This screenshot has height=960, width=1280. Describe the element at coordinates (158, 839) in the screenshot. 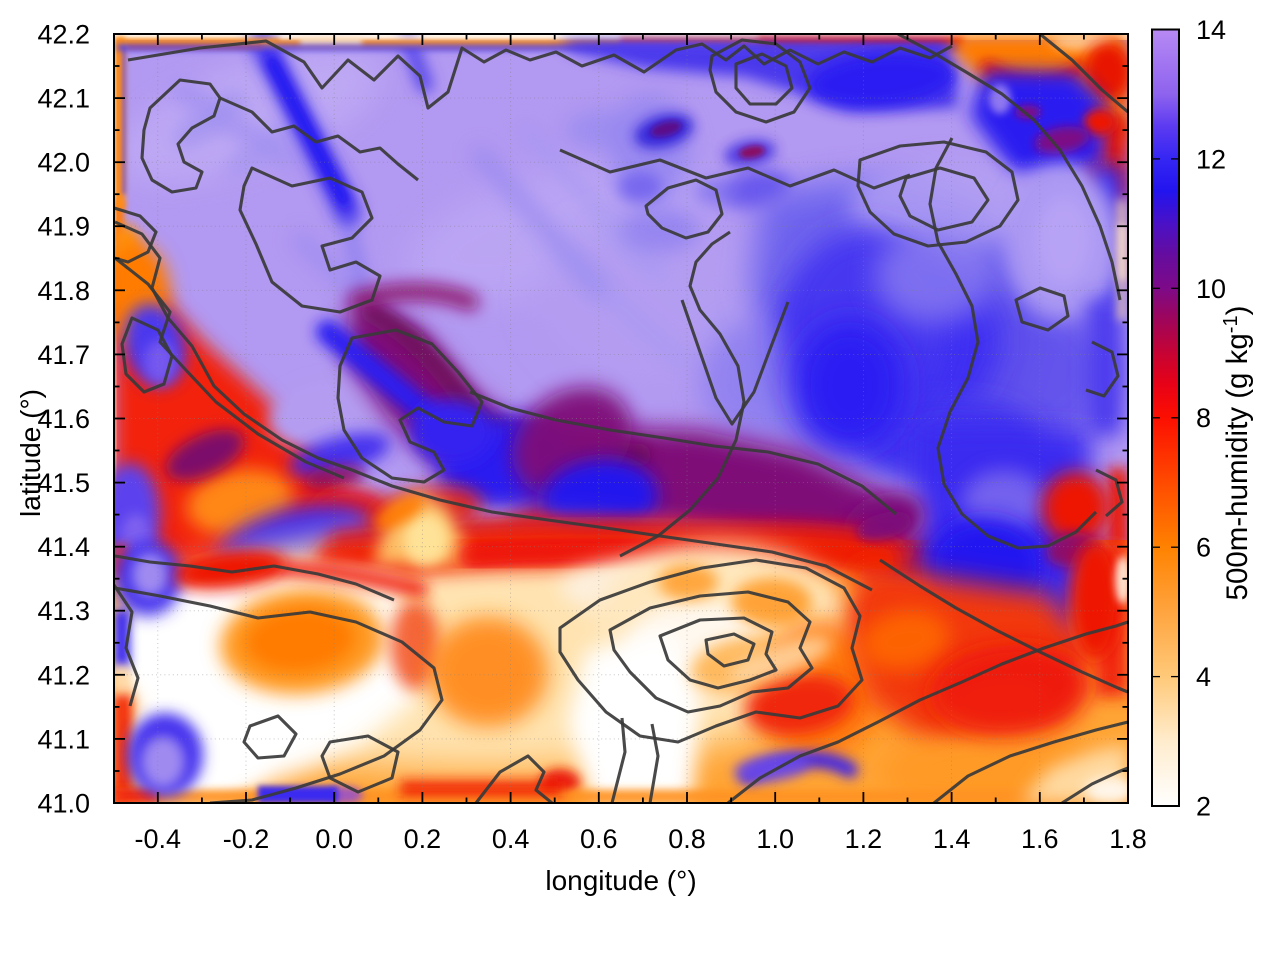

I see `svg-text: -0.4` at that location.